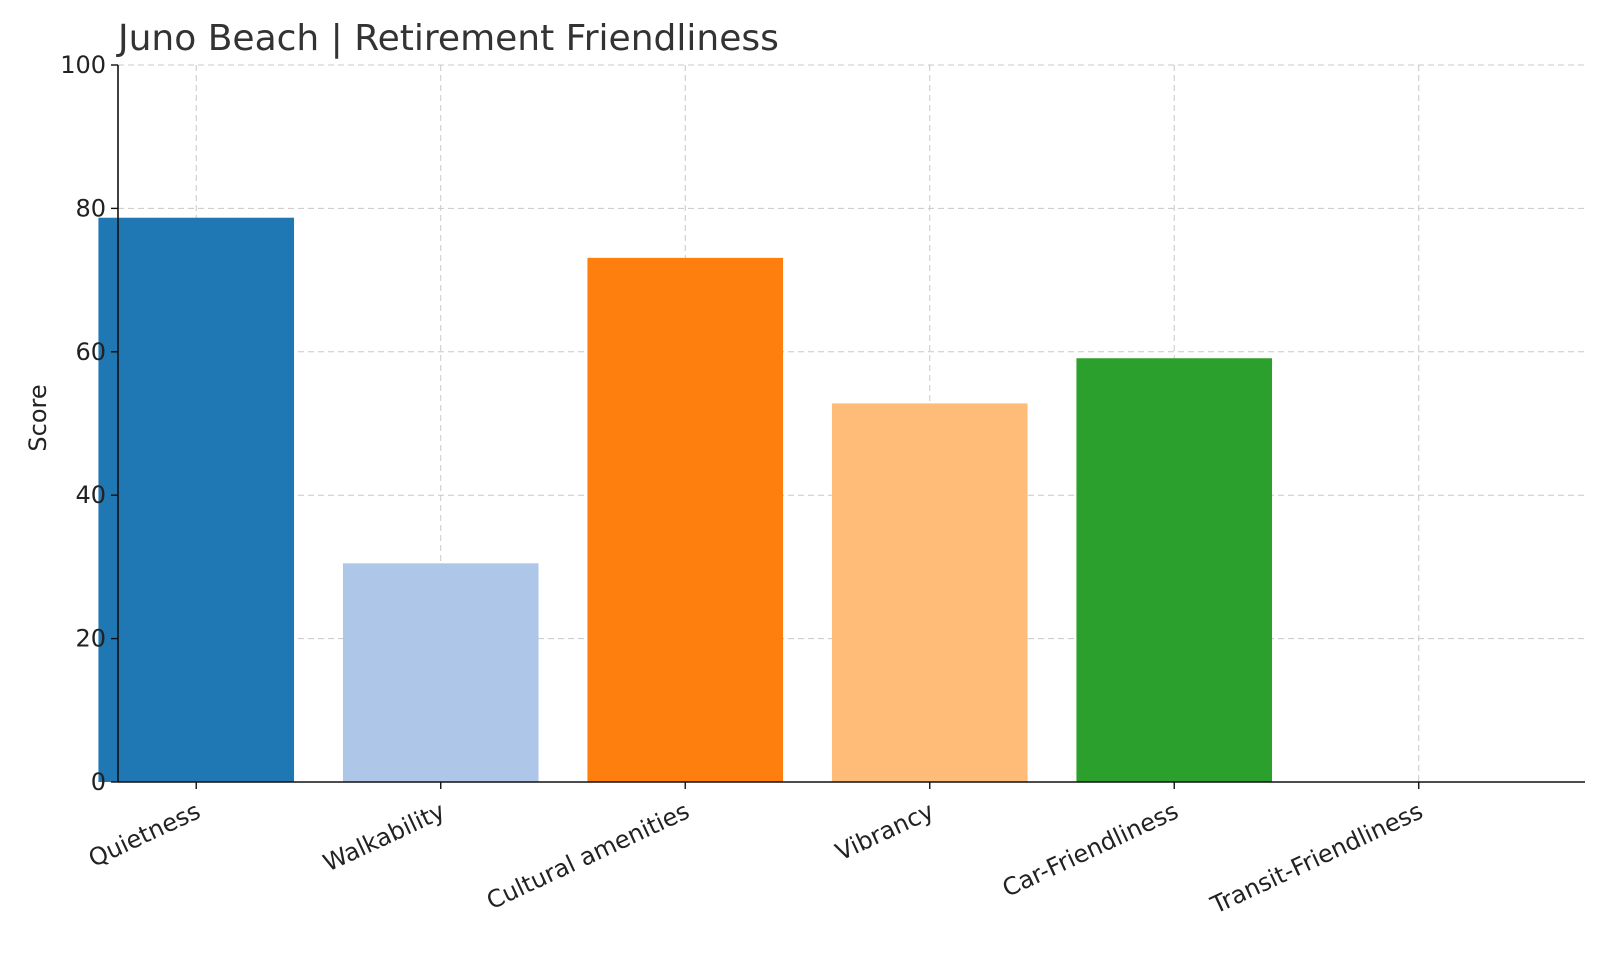  What do you see at coordinates (144, 835) in the screenshot?
I see `x-tick-label: Quietness` at bounding box center [144, 835].